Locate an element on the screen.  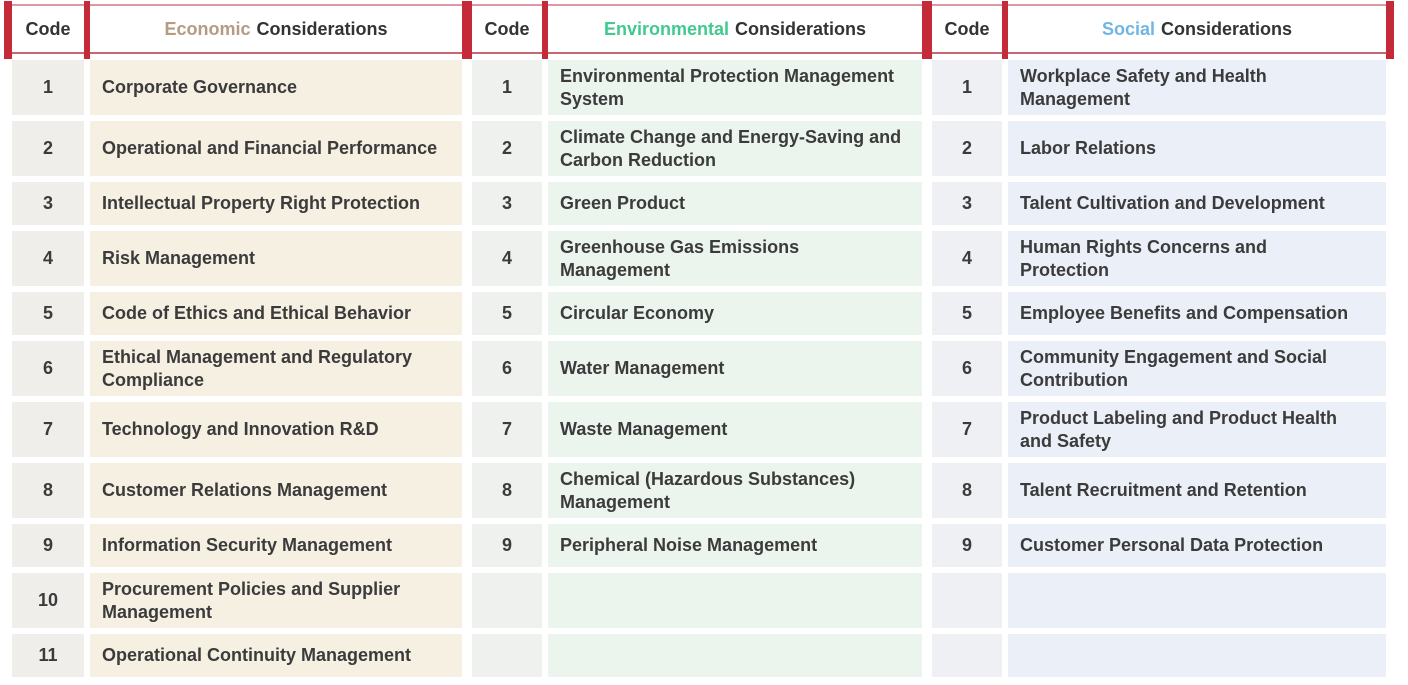
social-row7-code: 7 is located at coordinates (967, 429).